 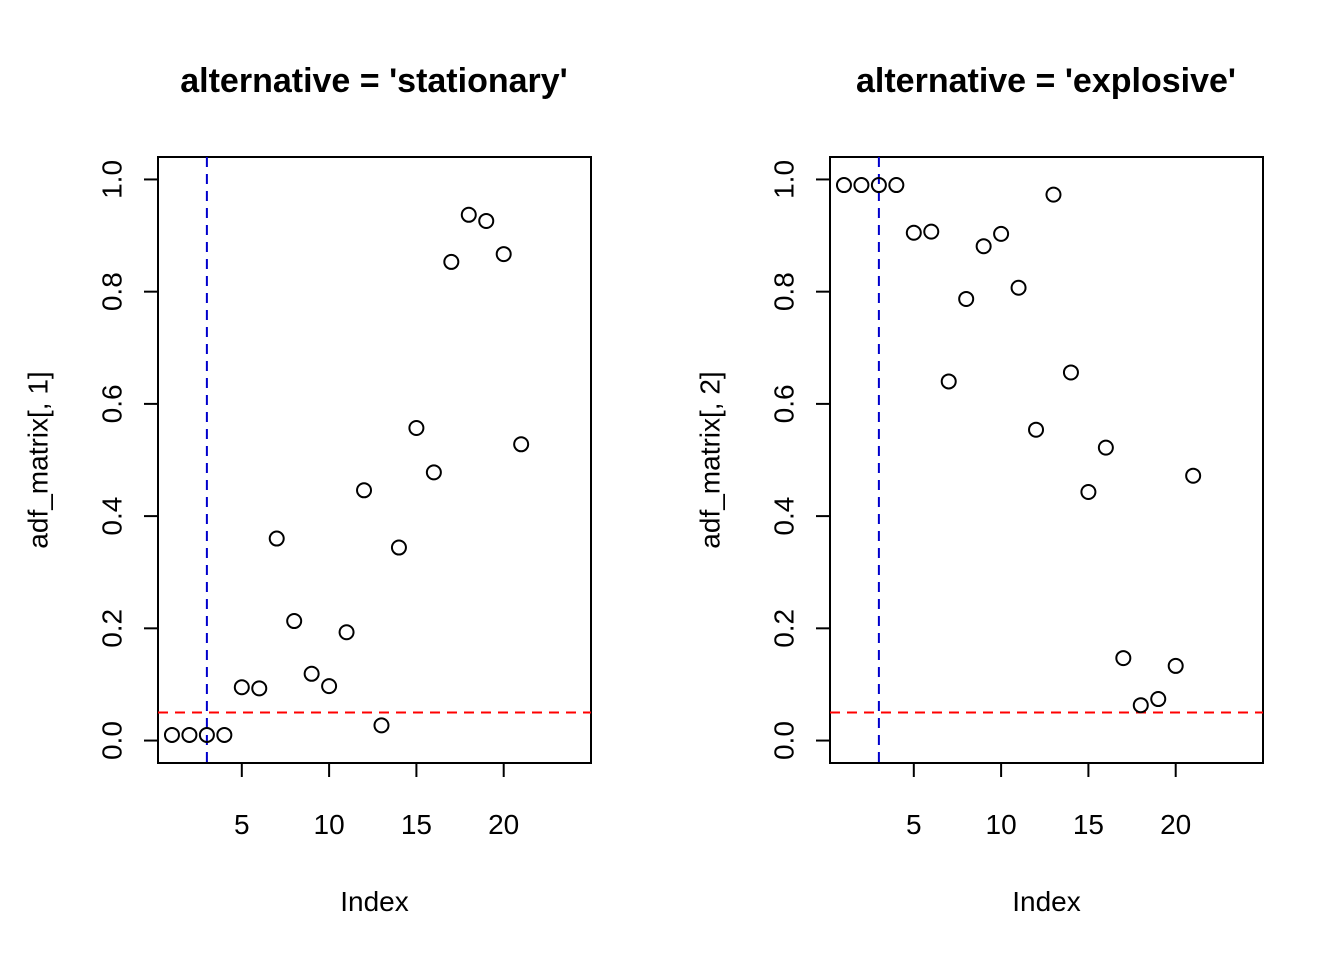 I want to click on explosive-x-tick-label: 15, so click(x=1088, y=824).